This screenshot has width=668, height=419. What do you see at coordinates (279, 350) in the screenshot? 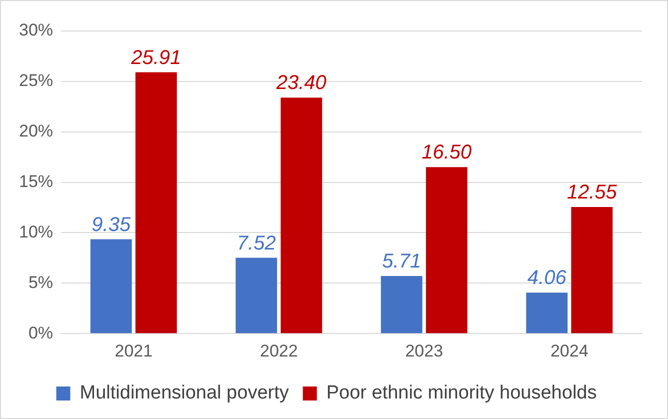
I see `x-tick-label: 2022` at bounding box center [279, 350].